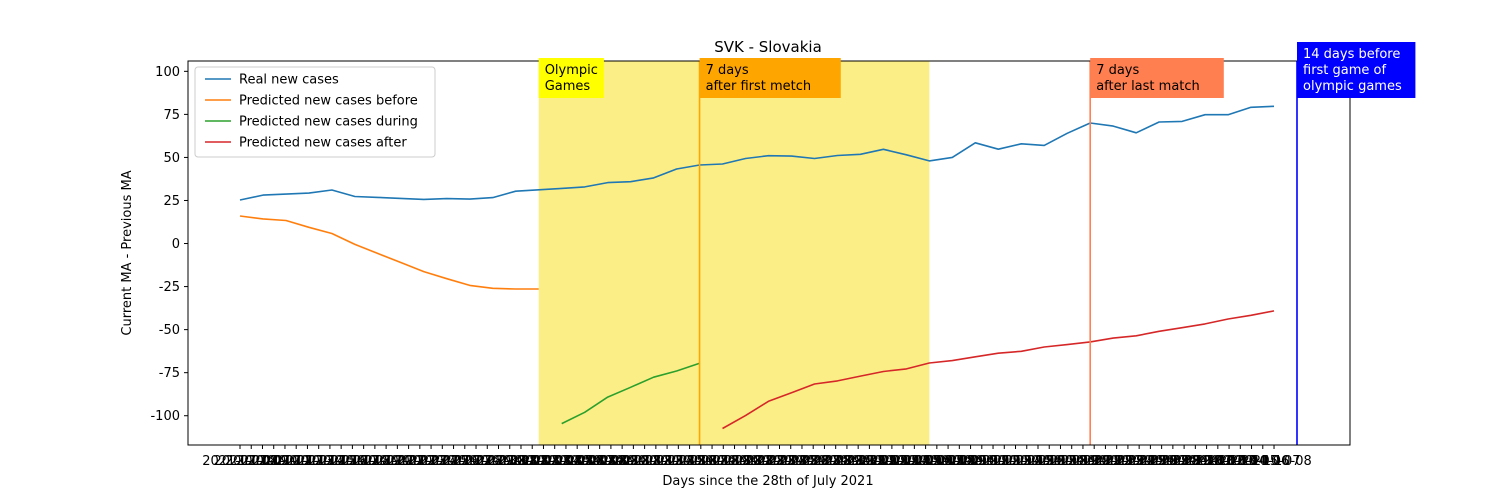 The height and width of the screenshot is (500, 1500). What do you see at coordinates (375, 461) in the screenshot?
I see `x-tick-label: 2021-07-20` at bounding box center [375, 461].